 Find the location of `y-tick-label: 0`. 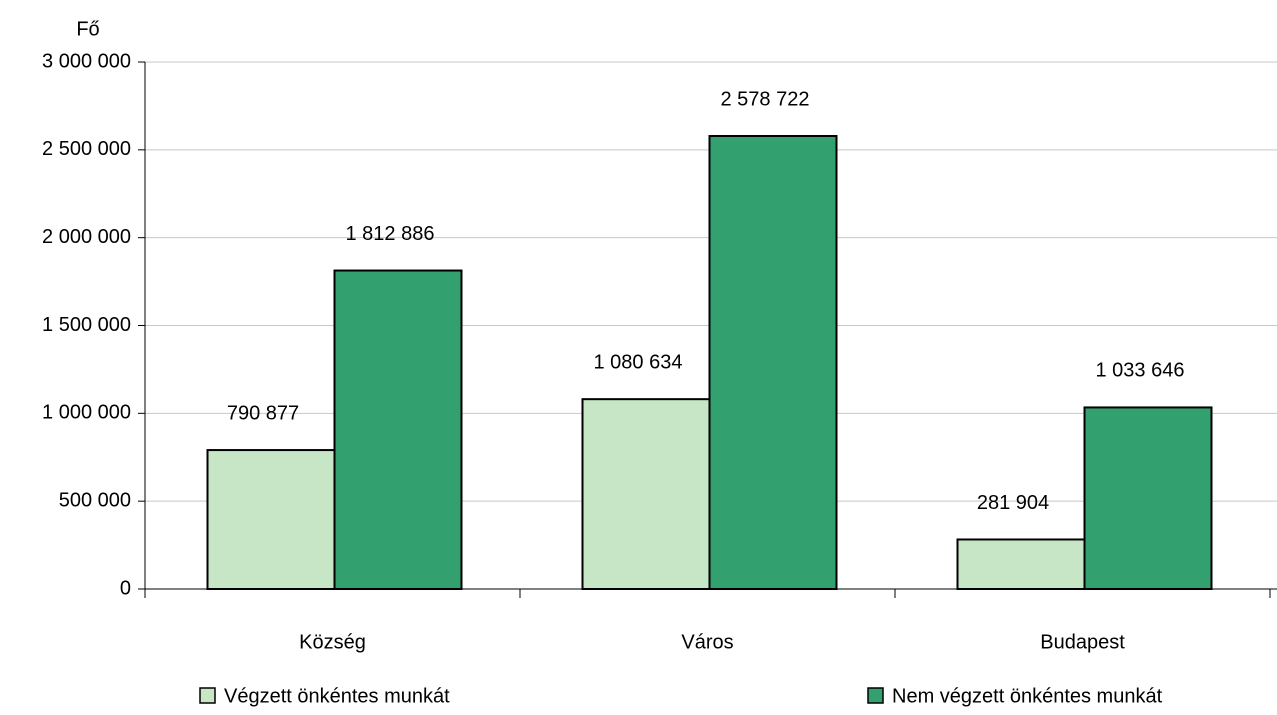

y-tick-label: 0 is located at coordinates (125, 588).